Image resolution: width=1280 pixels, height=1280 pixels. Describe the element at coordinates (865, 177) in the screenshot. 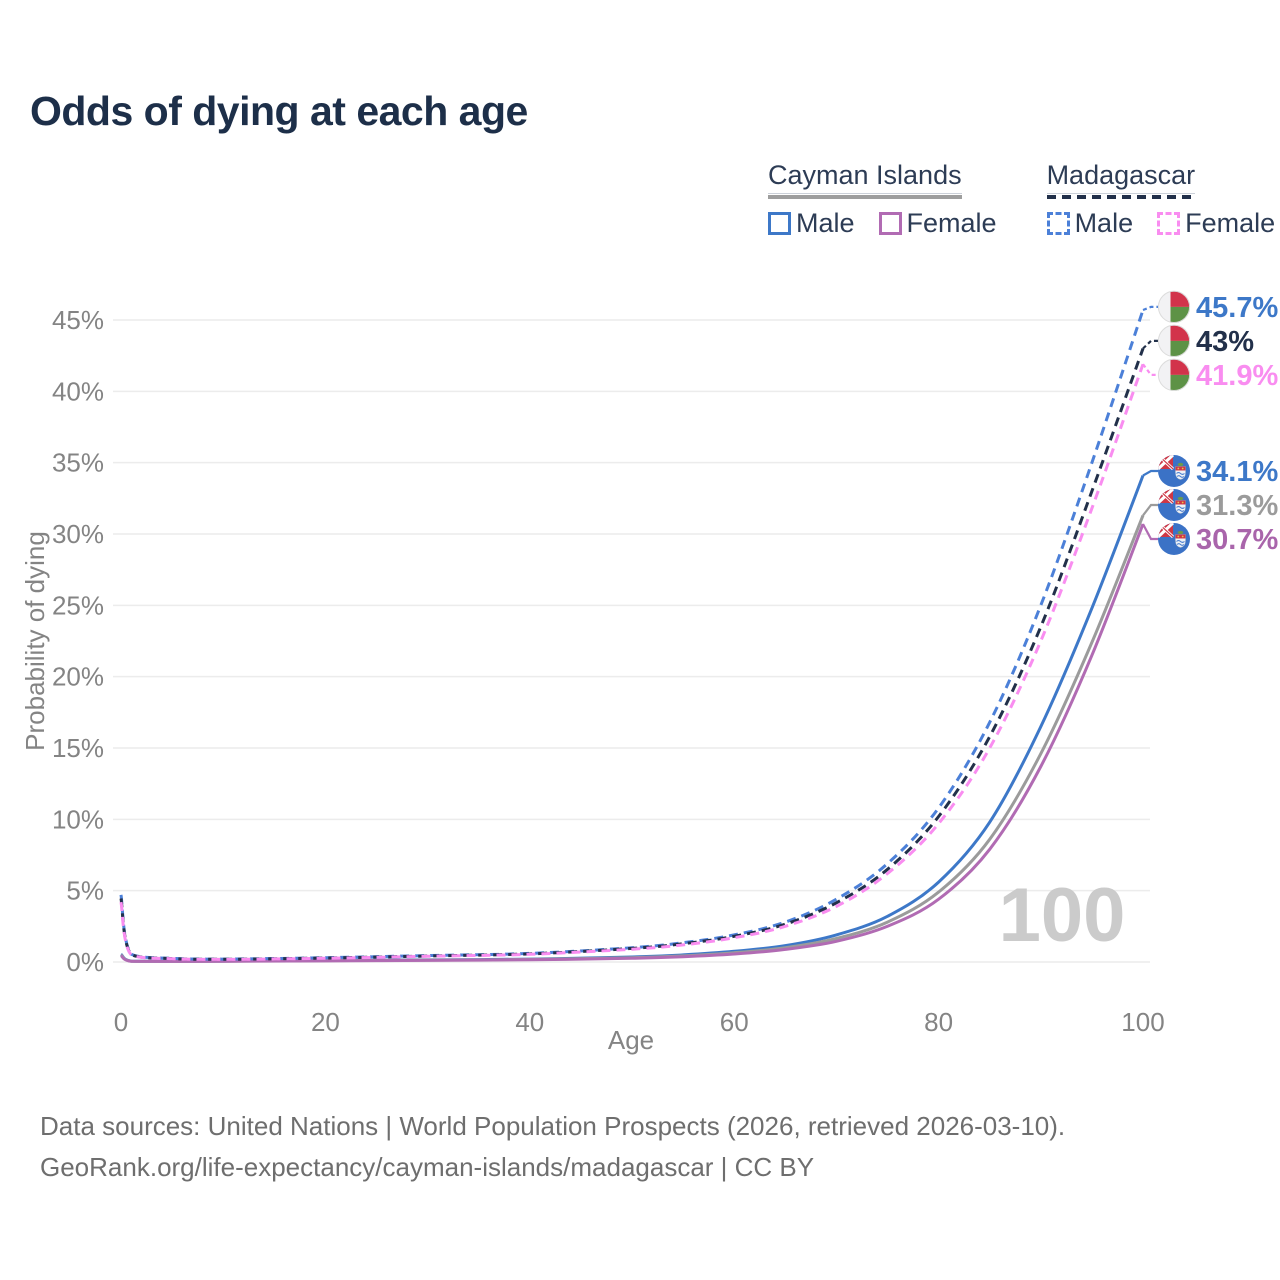

I see `legend-group-title-cayman-islands: Cayman Islands` at that location.